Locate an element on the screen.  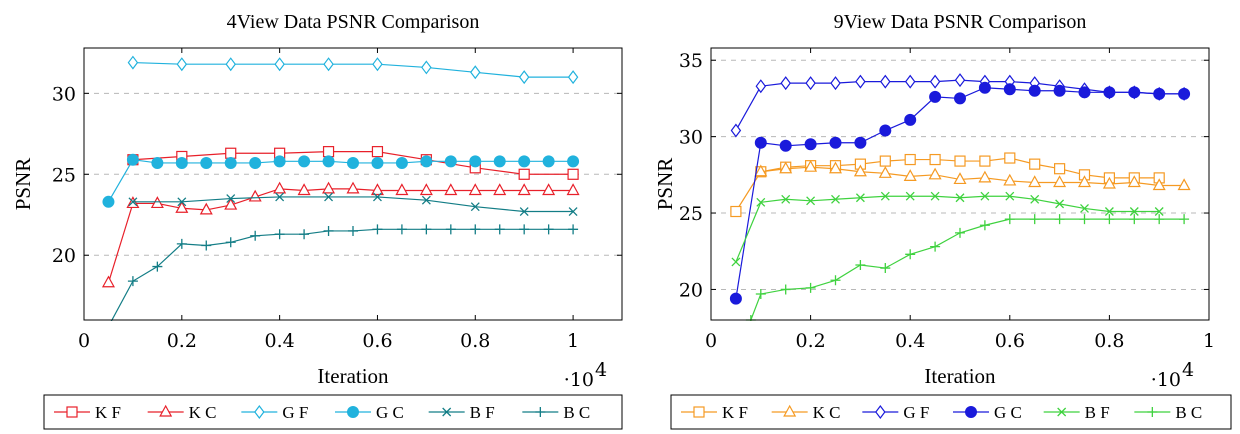
chart-title: 9View Data PSNR Comparison is located at coordinates (960, 22).